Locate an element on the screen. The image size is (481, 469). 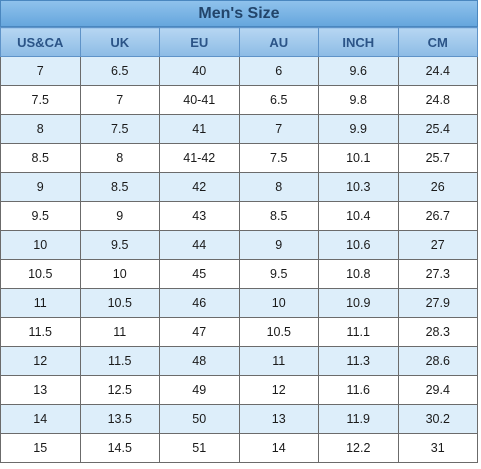
table-row: 7 6.5 40 6 9.6 24.4 is located at coordinates (239, 71).